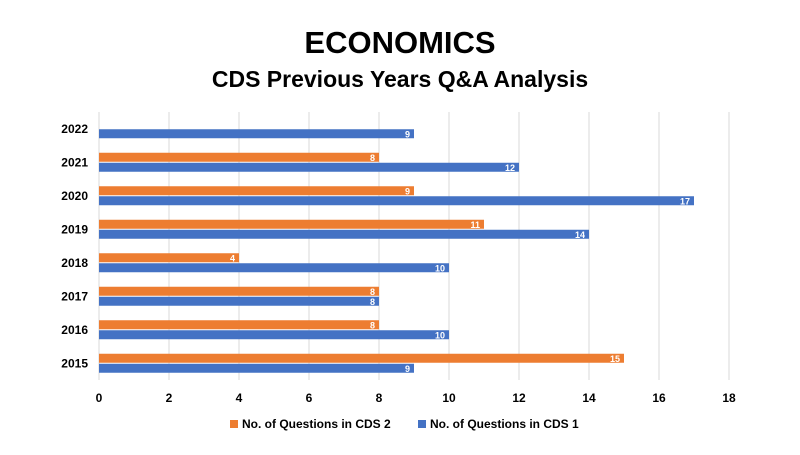  Describe the element at coordinates (416, 398) in the screenshot. I see `x-axis-labels: 0 2 4 6 8 10 12 14 16 18` at that location.